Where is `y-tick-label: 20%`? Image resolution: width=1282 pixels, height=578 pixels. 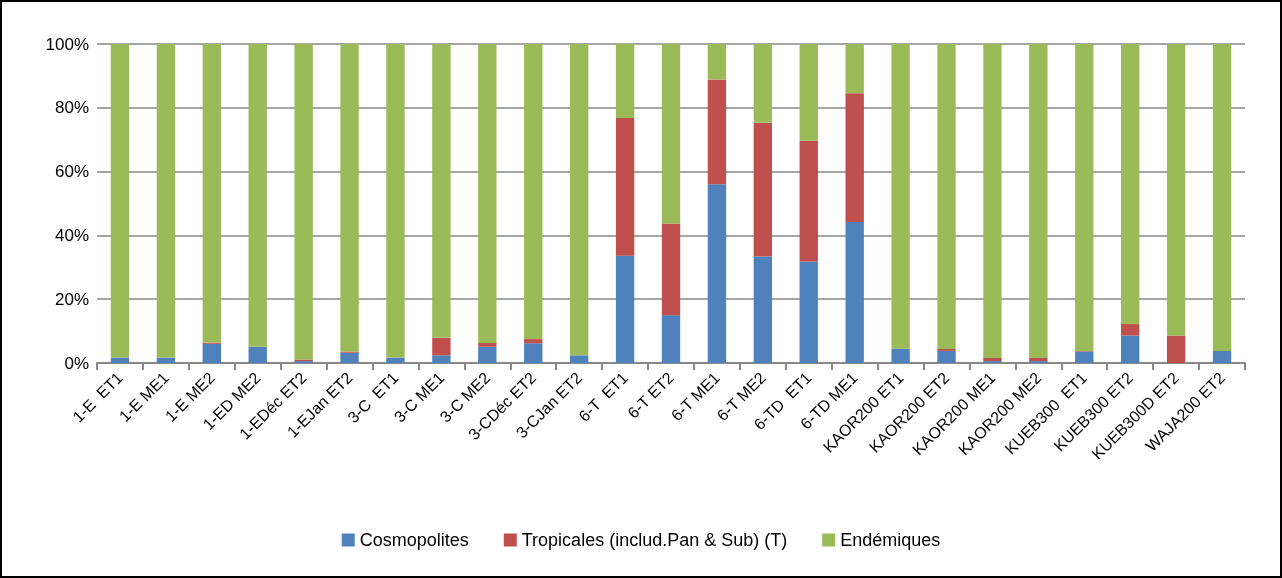 y-tick-label: 20% is located at coordinates (71, 299).